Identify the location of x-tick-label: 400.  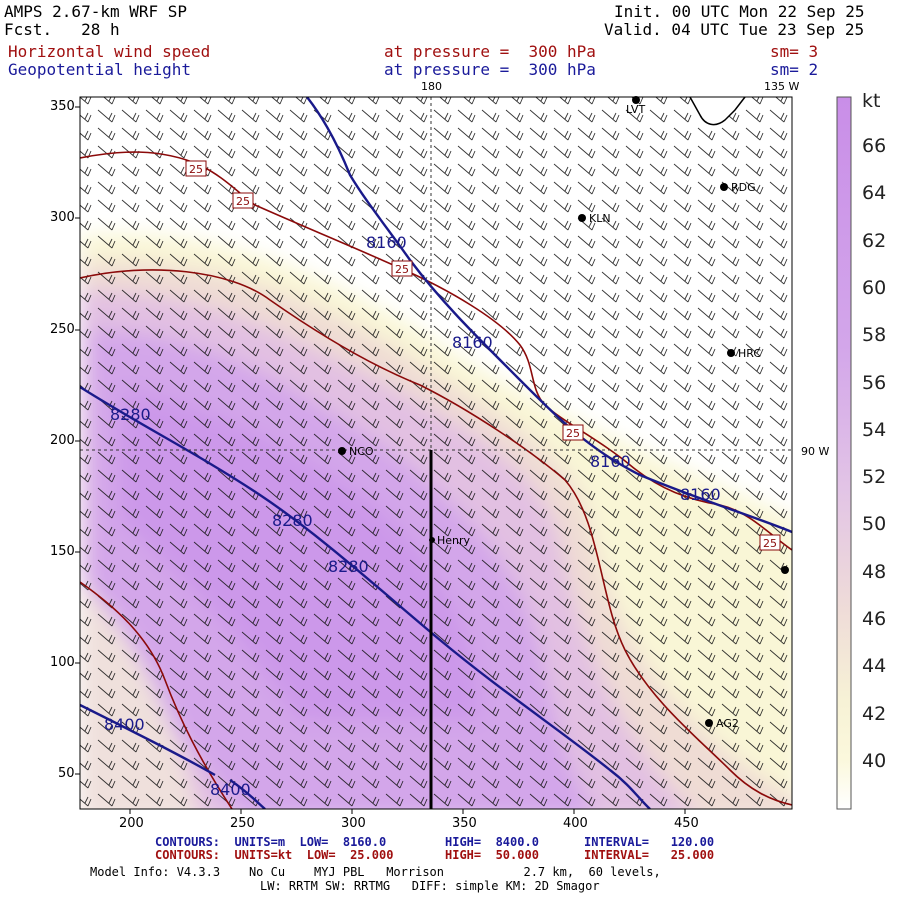
(575, 823).